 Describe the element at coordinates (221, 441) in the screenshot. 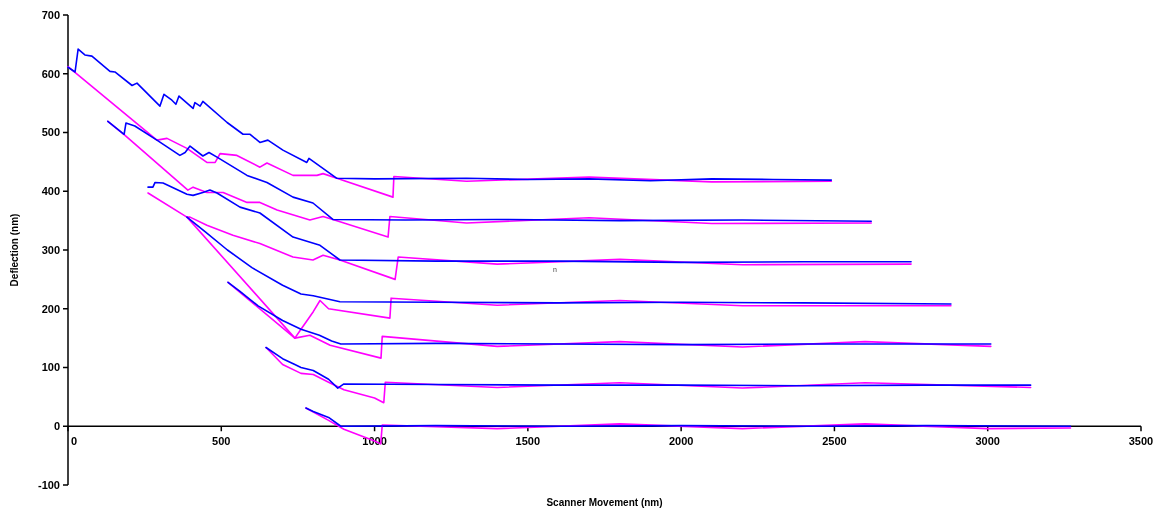

I see `x-tick-label: 500` at that location.